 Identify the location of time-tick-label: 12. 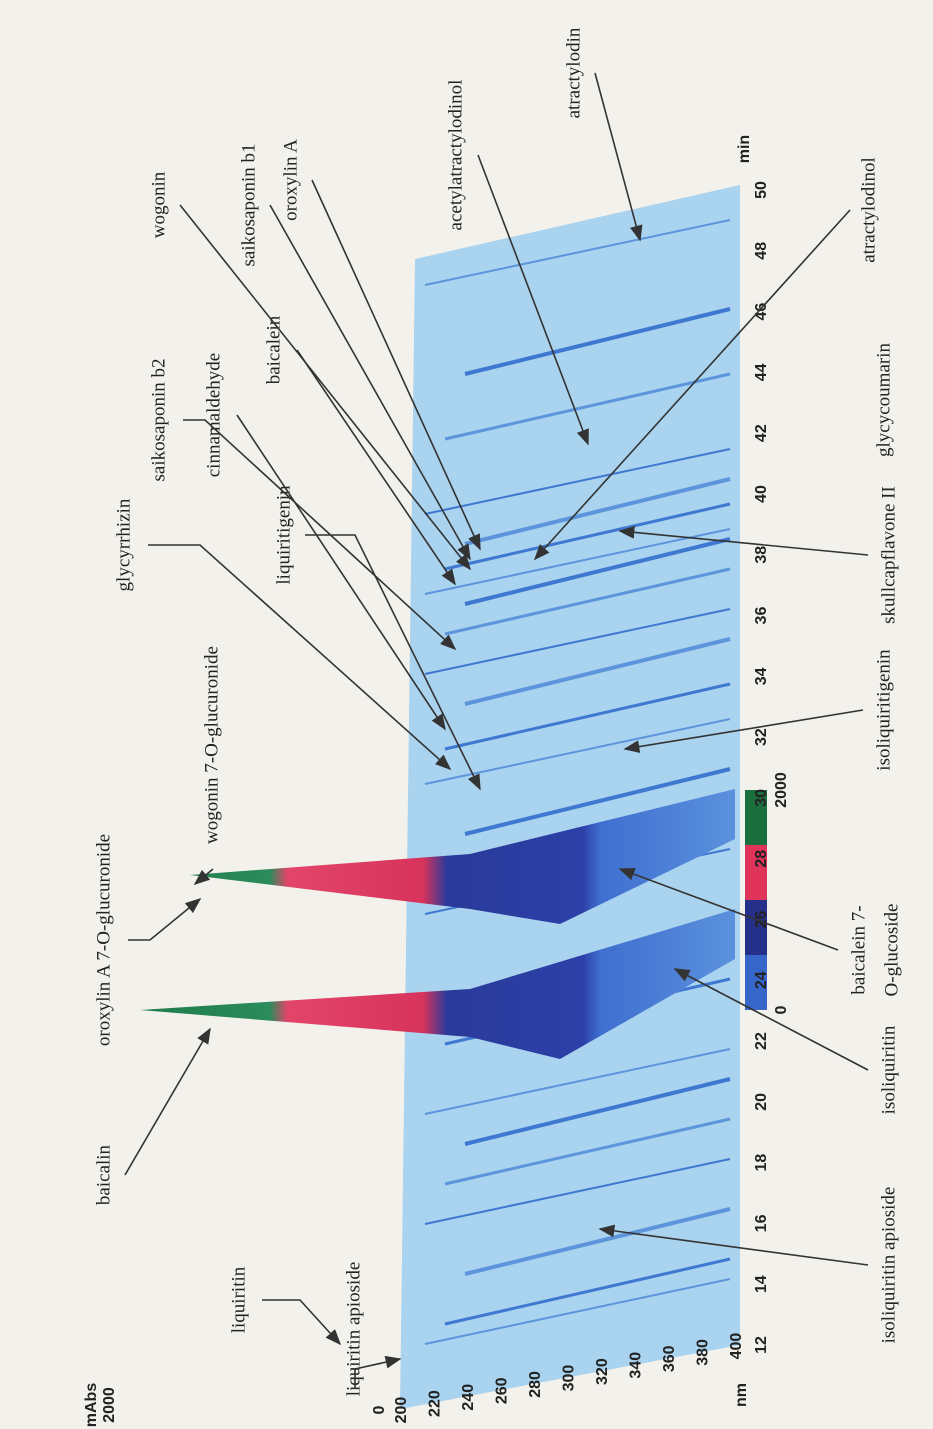
(761, 1345).